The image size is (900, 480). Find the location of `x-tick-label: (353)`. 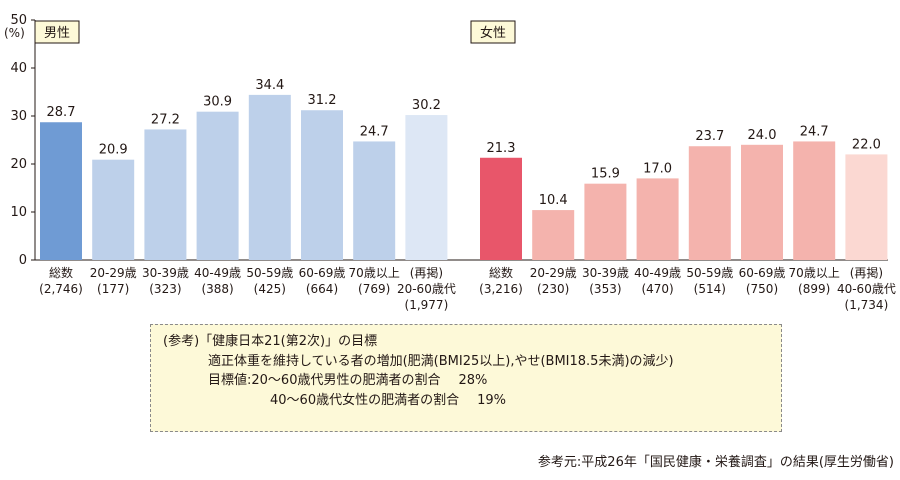

x-tick-label: (353) is located at coordinates (605, 289).